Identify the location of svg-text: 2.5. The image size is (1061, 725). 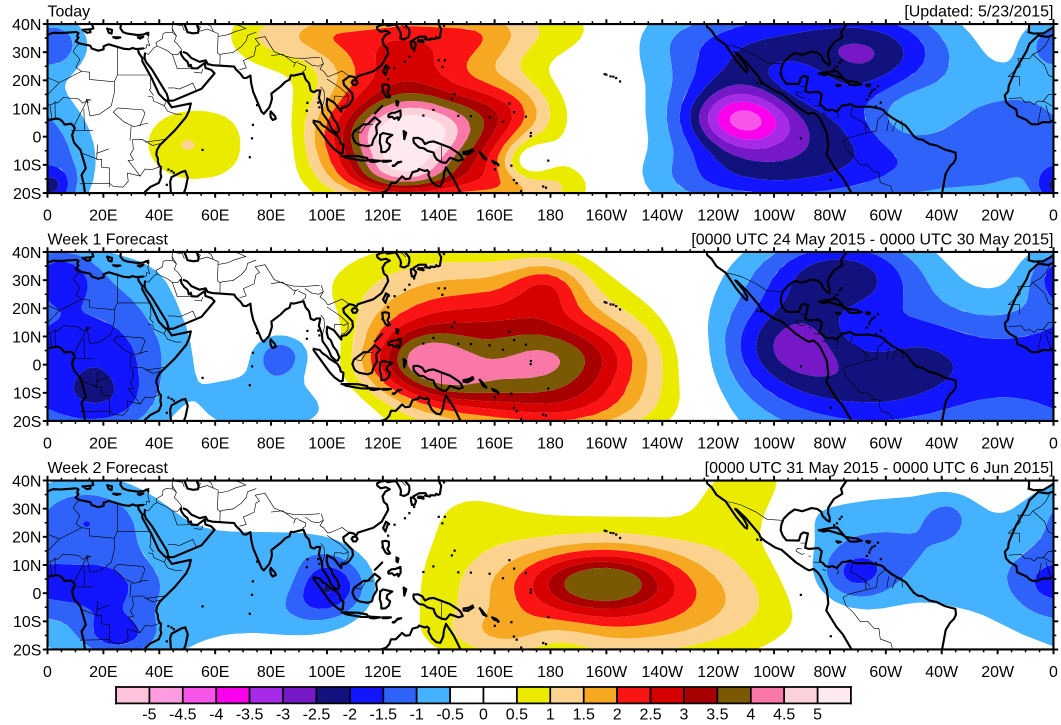
(650, 715).